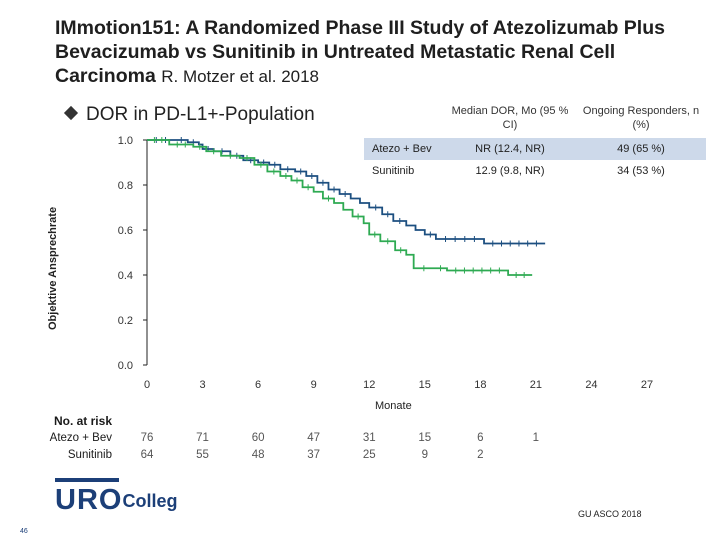 The height and width of the screenshot is (540, 720). Describe the element at coordinates (340, 207) in the screenshot. I see `km-curve-sunitinib` at that location.